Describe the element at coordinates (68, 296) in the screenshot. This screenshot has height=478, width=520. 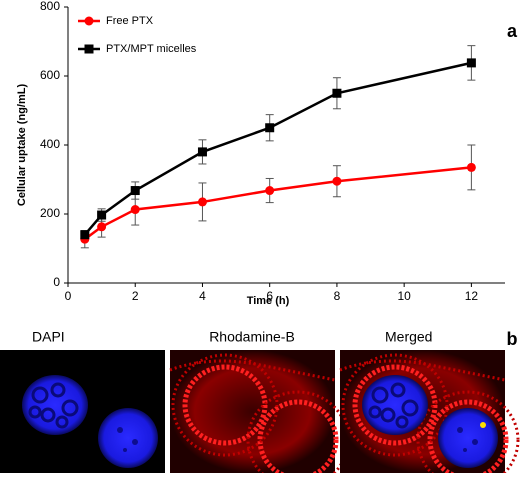
I see `x-tick-label: 0` at that location.